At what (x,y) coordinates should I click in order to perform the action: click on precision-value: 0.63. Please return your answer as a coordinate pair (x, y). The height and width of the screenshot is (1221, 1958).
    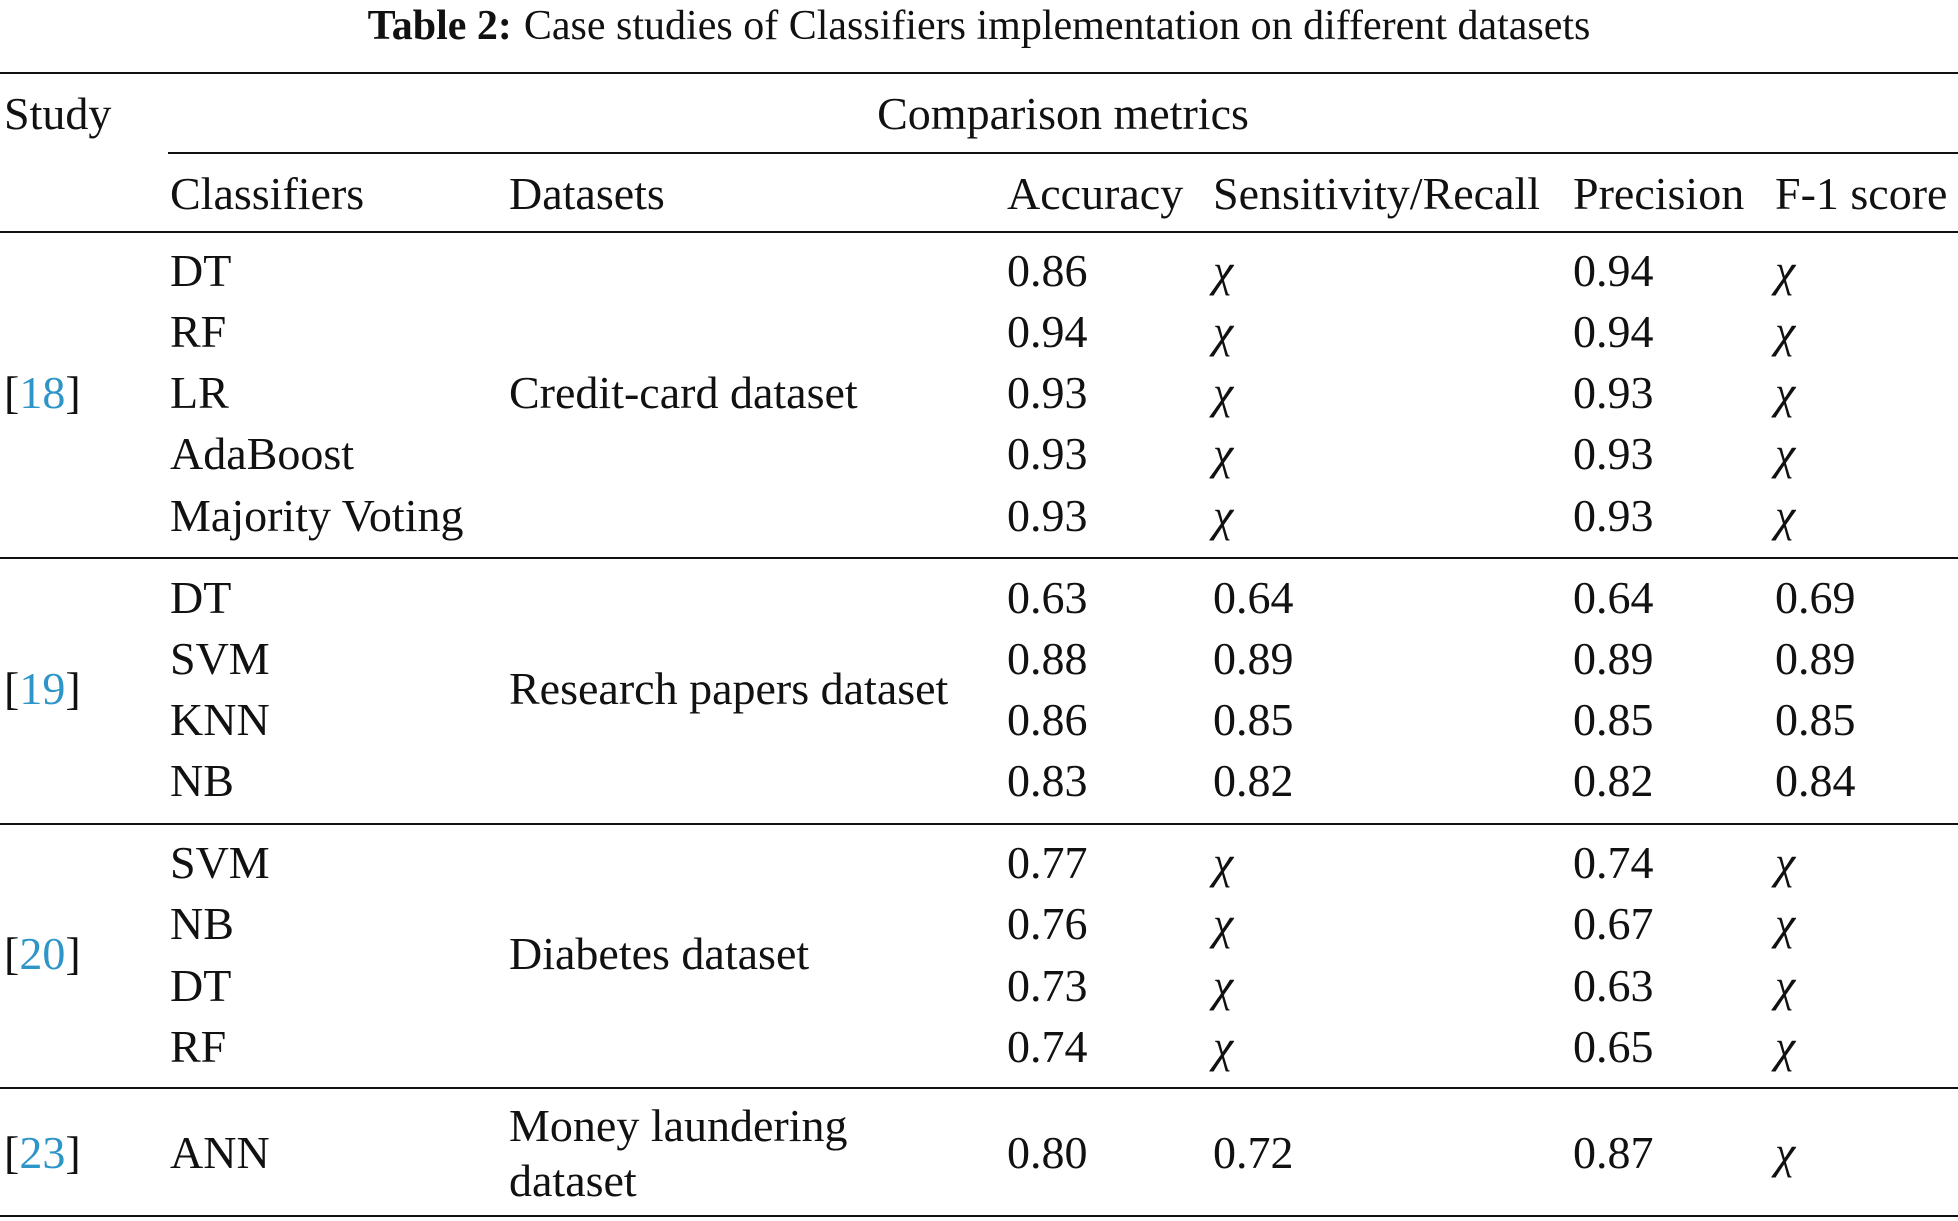
    Looking at the image, I should click on (1613, 985).